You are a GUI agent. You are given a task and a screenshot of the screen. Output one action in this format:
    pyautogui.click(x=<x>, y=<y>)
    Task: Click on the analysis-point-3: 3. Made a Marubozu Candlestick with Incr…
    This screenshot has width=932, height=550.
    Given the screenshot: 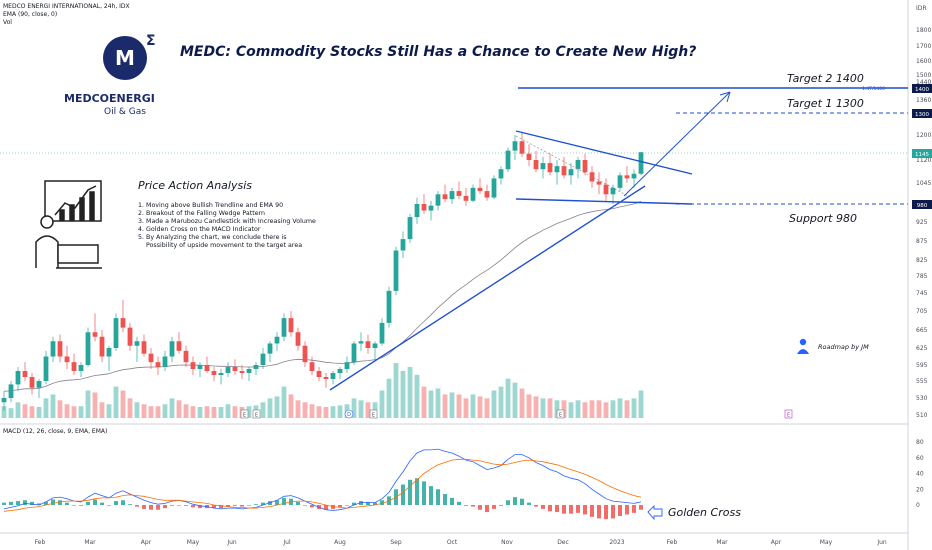 What is the action you would take?
    pyautogui.click(x=227, y=221)
    